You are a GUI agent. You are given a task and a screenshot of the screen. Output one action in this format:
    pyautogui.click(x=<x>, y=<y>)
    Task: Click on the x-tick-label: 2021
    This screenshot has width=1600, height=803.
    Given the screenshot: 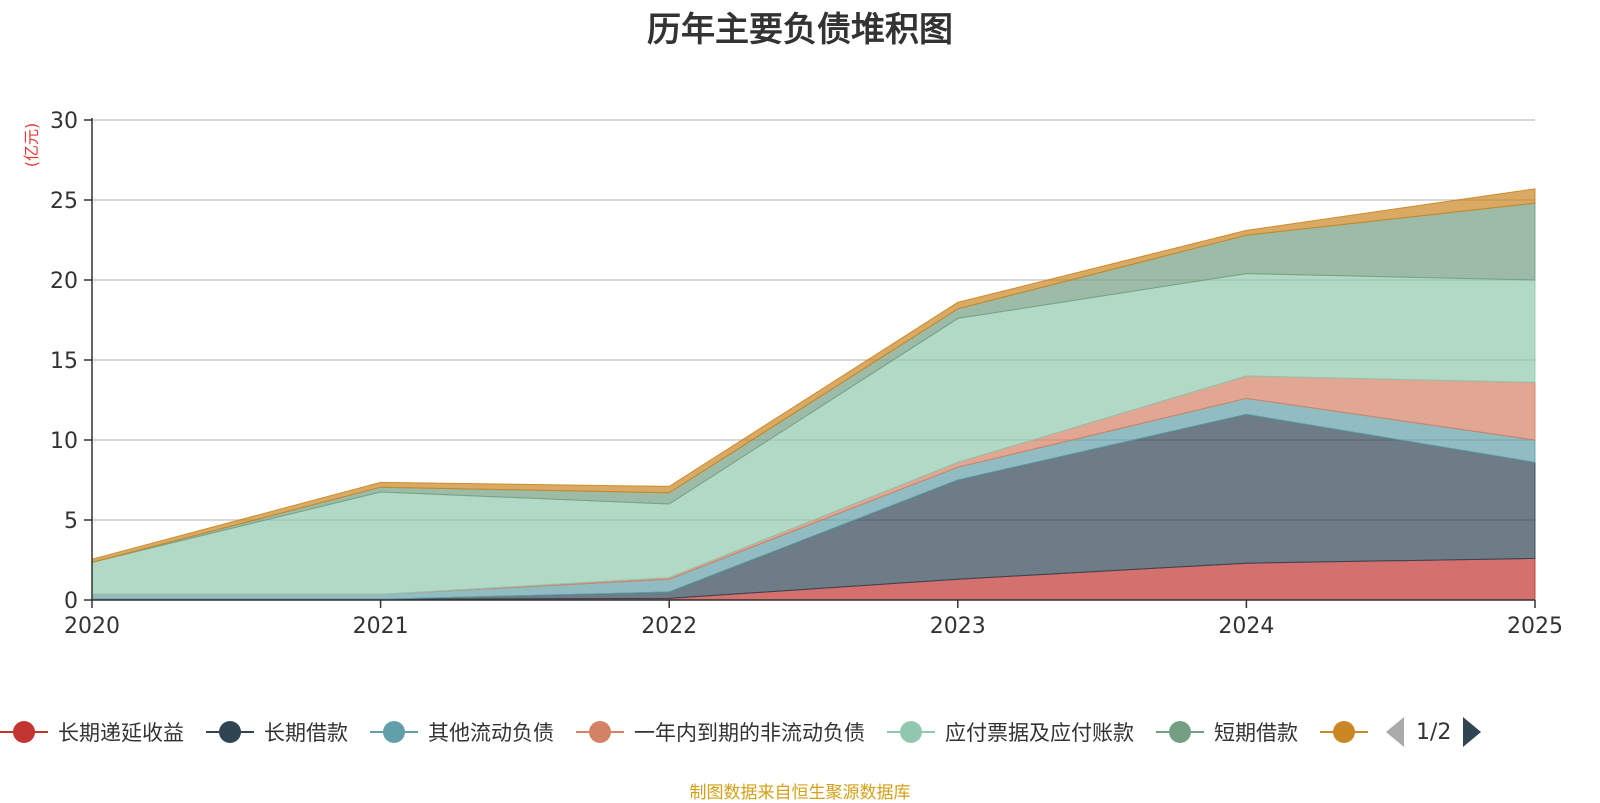 What is the action you would take?
    pyautogui.click(x=381, y=626)
    